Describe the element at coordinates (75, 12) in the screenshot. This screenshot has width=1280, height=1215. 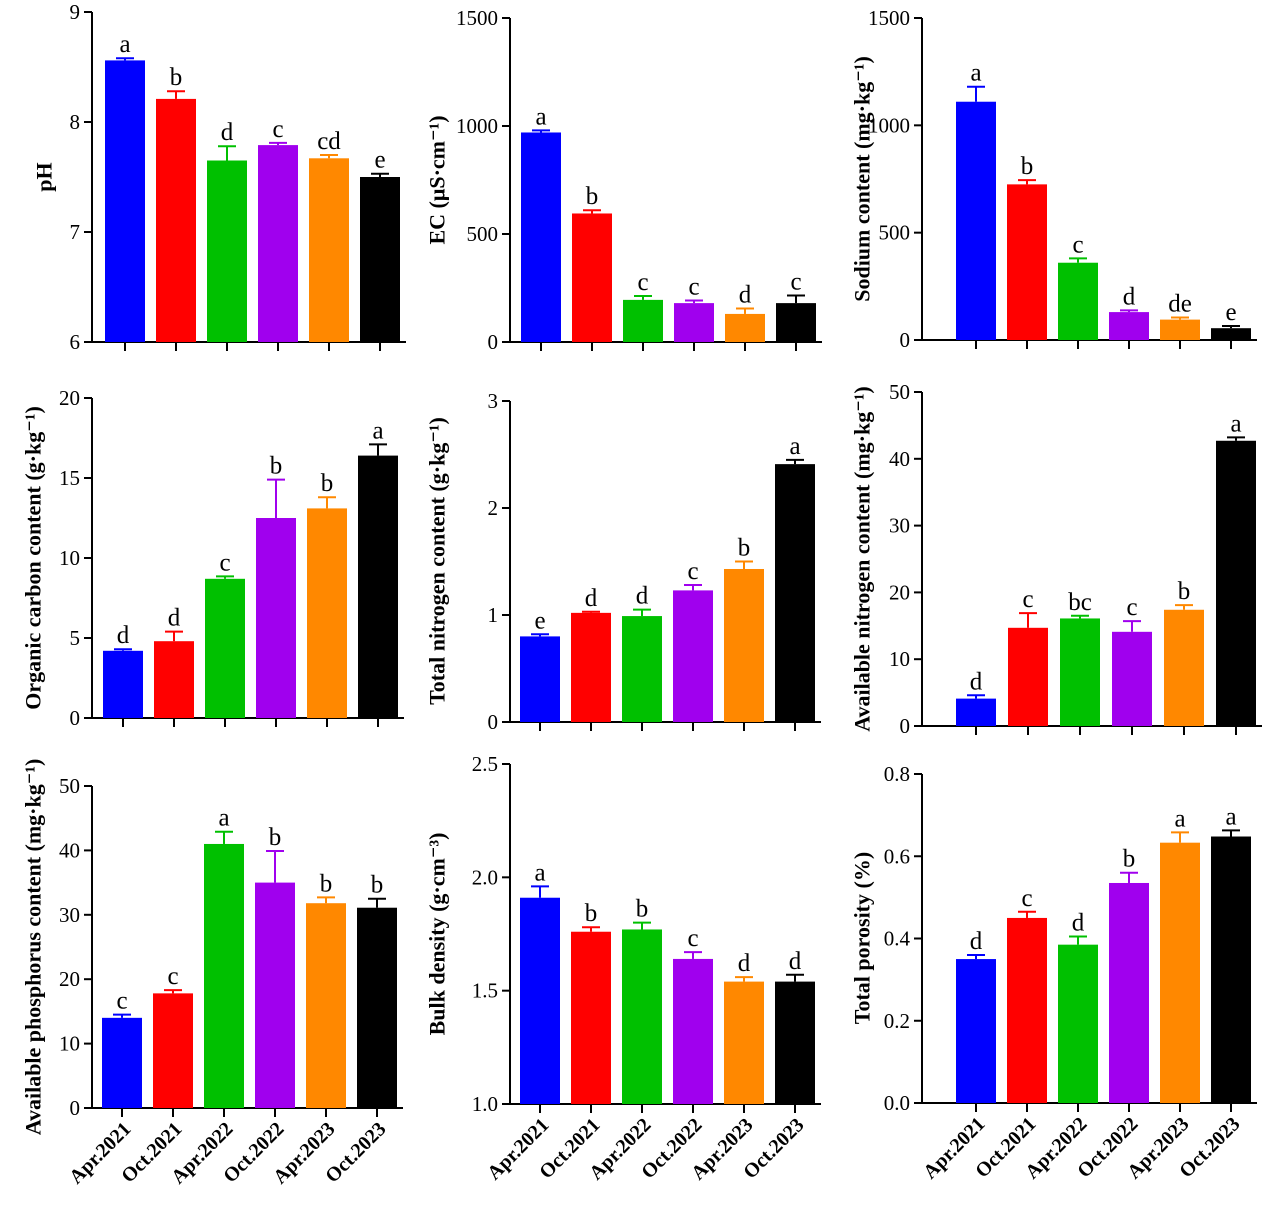
I see `y-tick-label: 9` at that location.